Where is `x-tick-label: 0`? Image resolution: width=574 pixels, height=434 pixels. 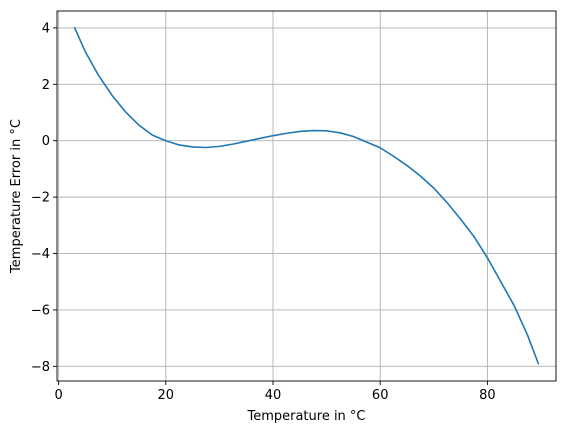 x-tick-label: 0 is located at coordinates (58, 395).